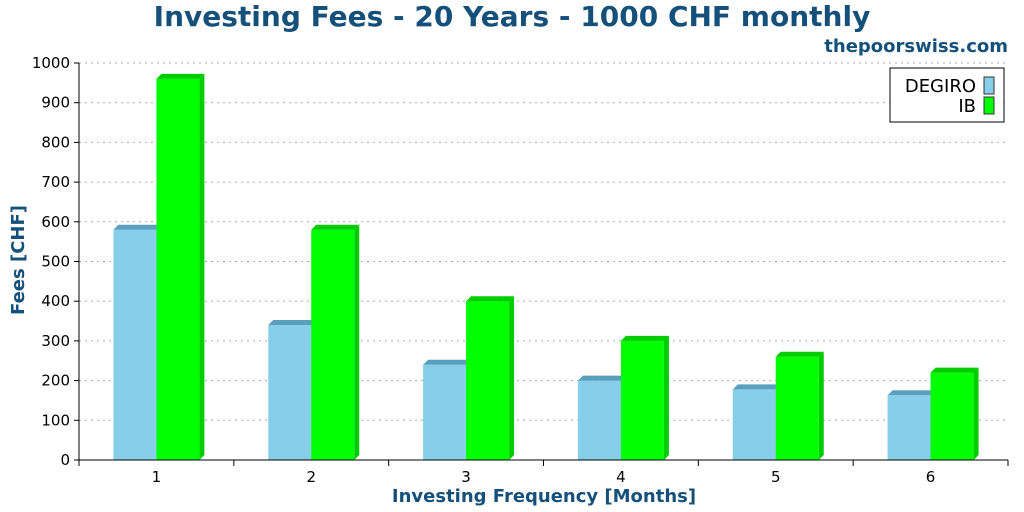  What do you see at coordinates (55, 142) in the screenshot?
I see `y-tick-label: 800` at bounding box center [55, 142].